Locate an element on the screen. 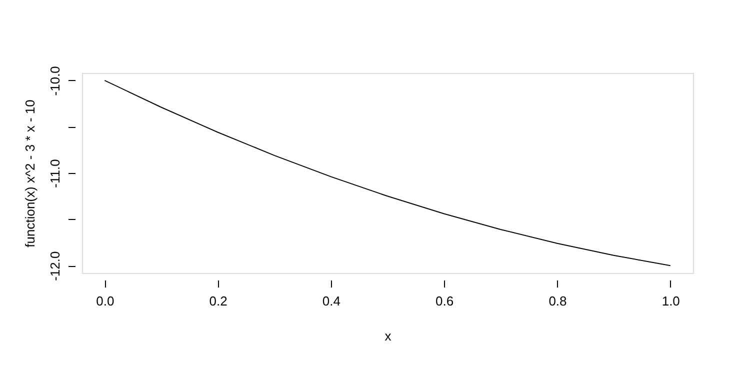  x-tick-label: 0.2 is located at coordinates (218, 301).